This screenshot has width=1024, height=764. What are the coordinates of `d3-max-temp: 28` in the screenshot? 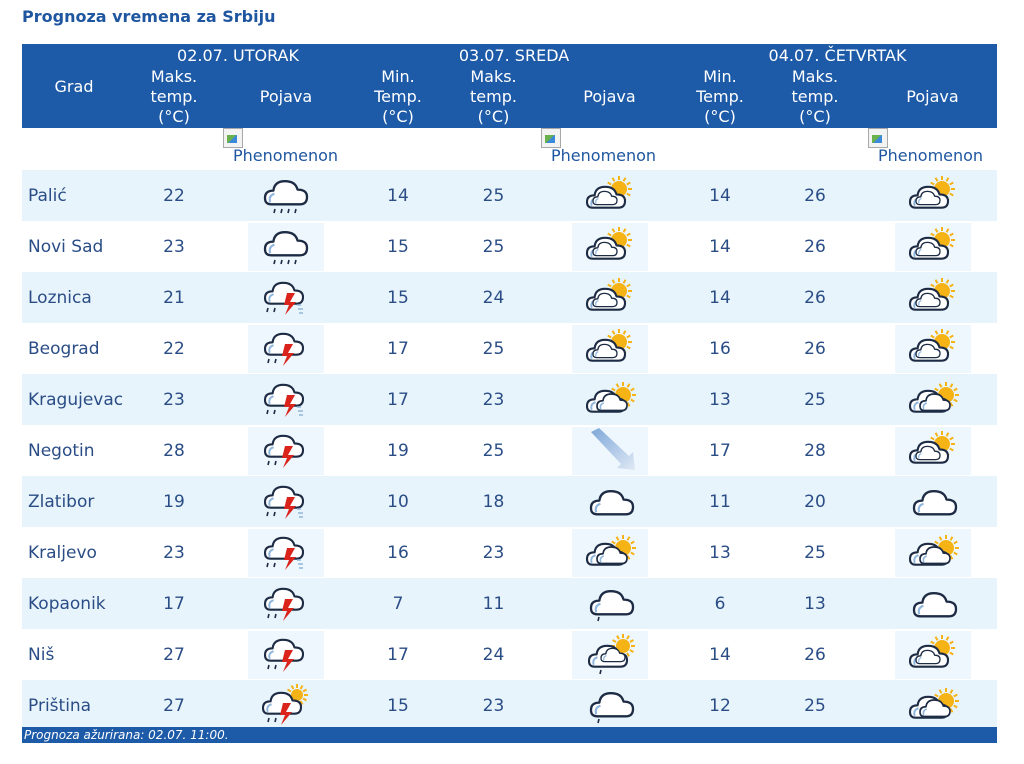 It's located at (815, 450).